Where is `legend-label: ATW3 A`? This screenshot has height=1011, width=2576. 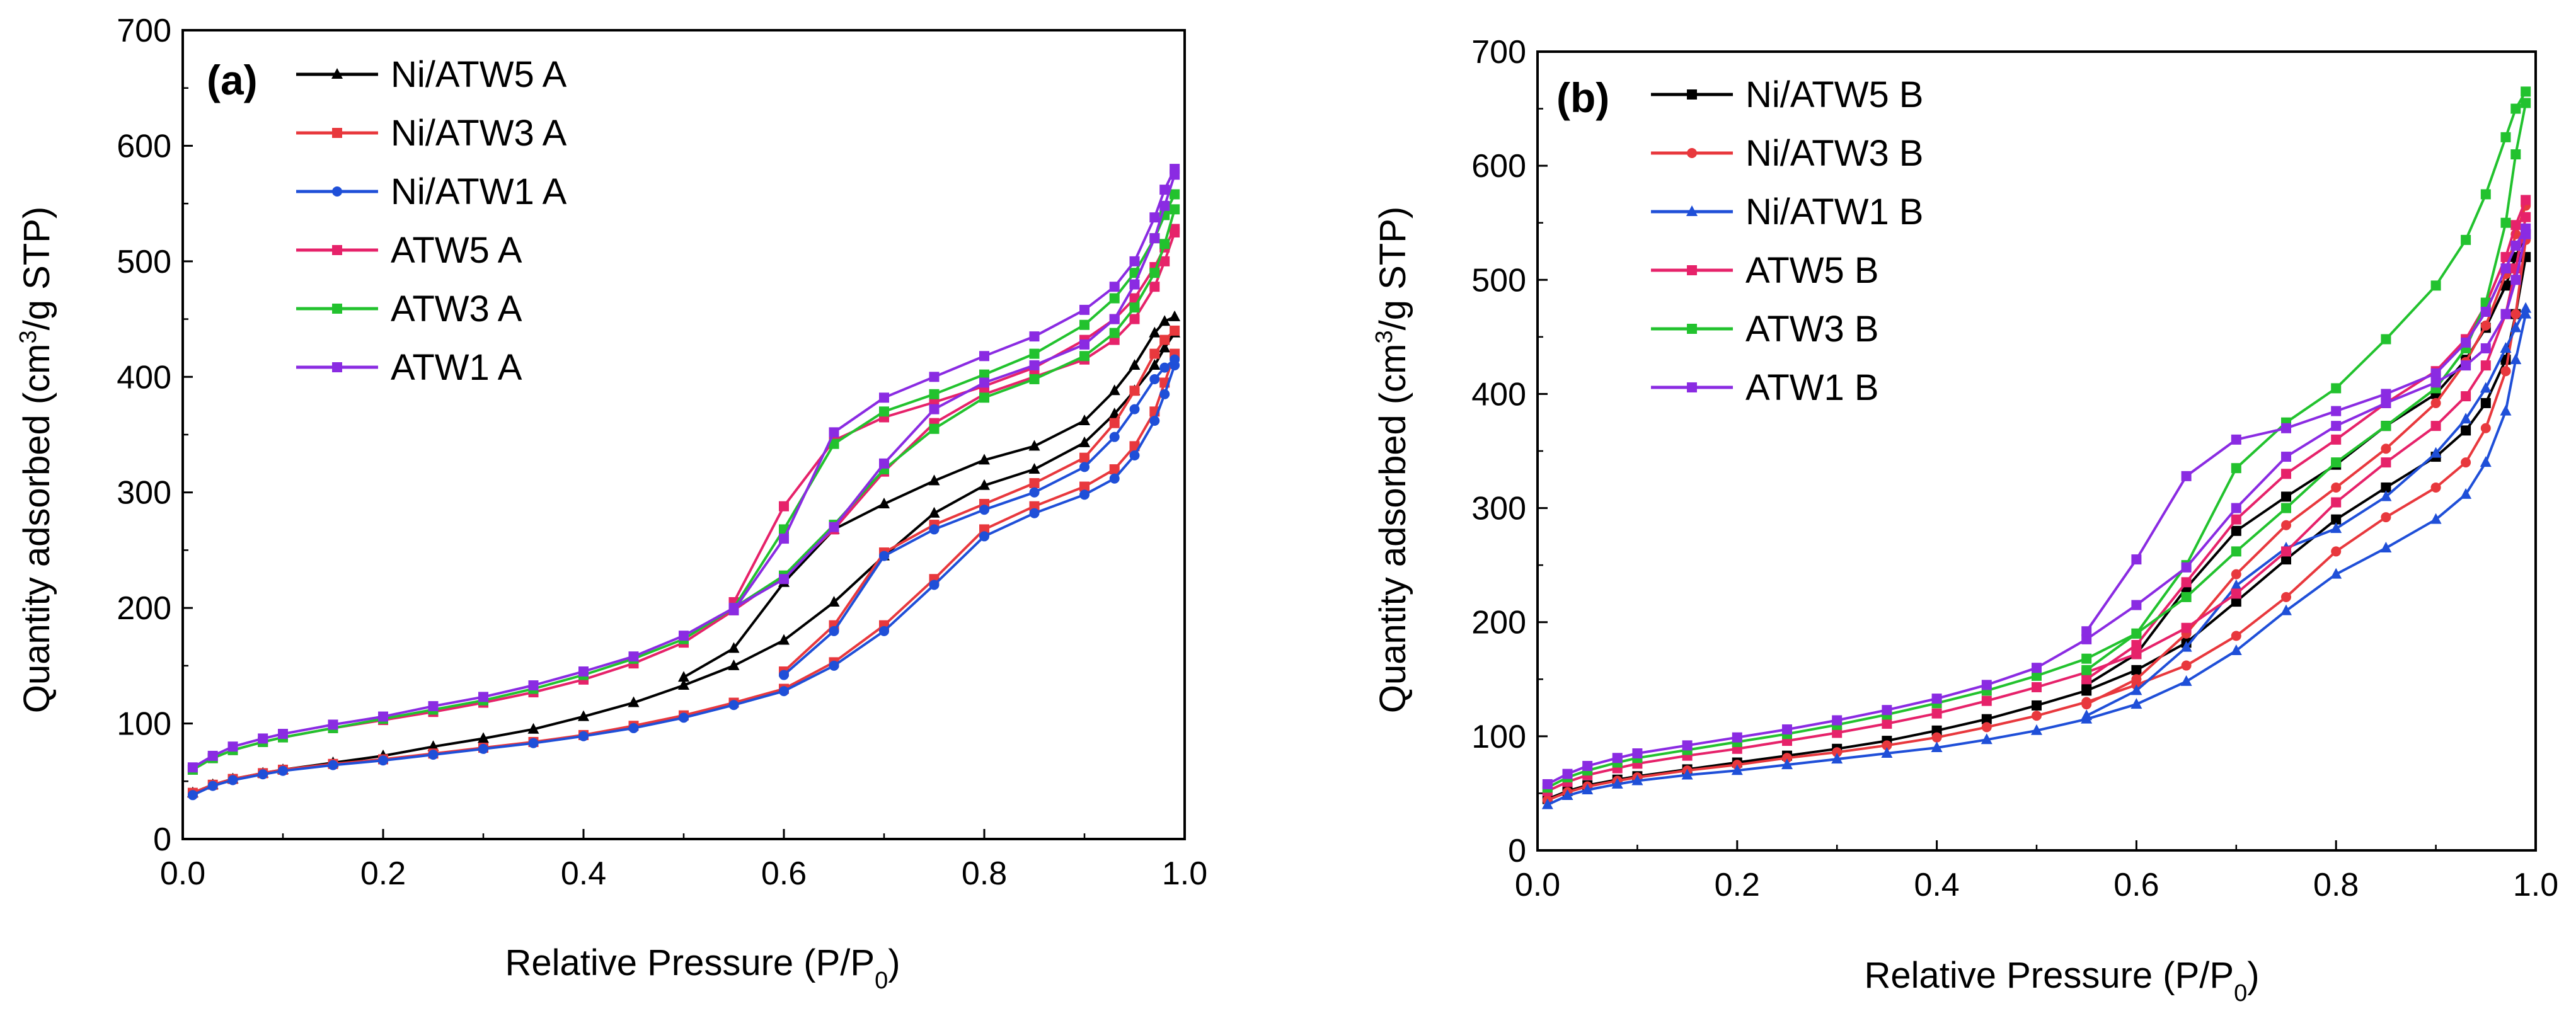
legend-label: ATW3 A is located at coordinates (456, 308).